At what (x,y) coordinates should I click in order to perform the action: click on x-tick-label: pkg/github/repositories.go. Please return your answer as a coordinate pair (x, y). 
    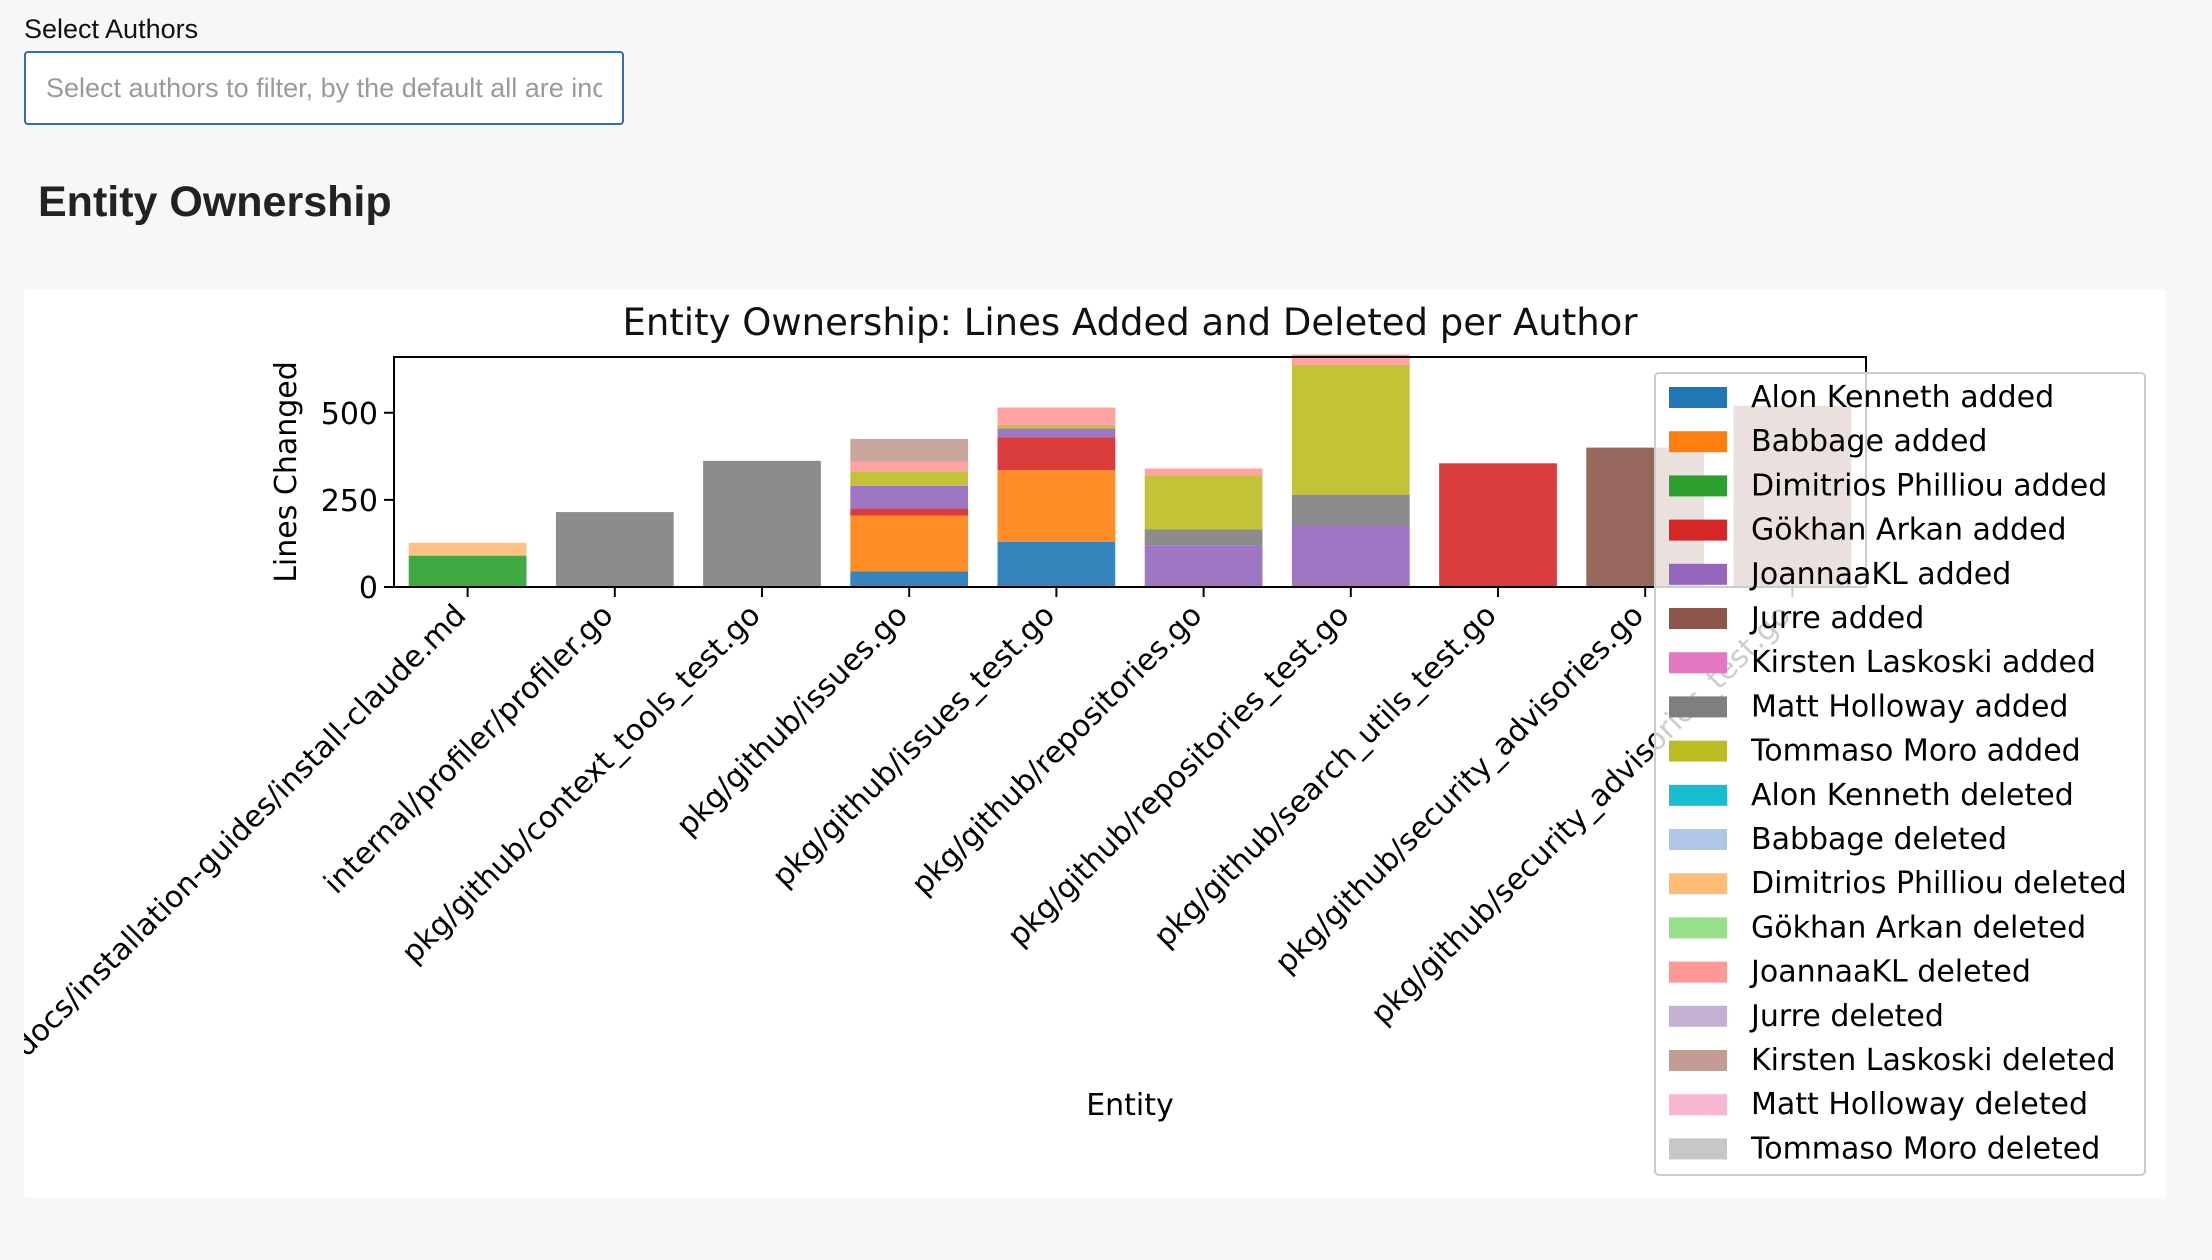
    Looking at the image, I should click on (1057, 750).